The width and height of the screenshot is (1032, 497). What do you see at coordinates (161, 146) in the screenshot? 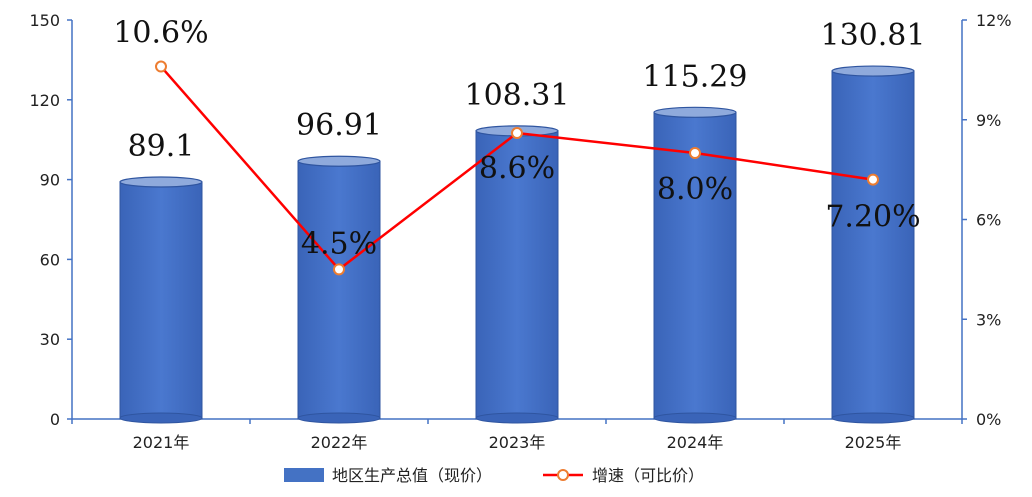
I see `bar-value-label: 89.1` at bounding box center [161, 146].